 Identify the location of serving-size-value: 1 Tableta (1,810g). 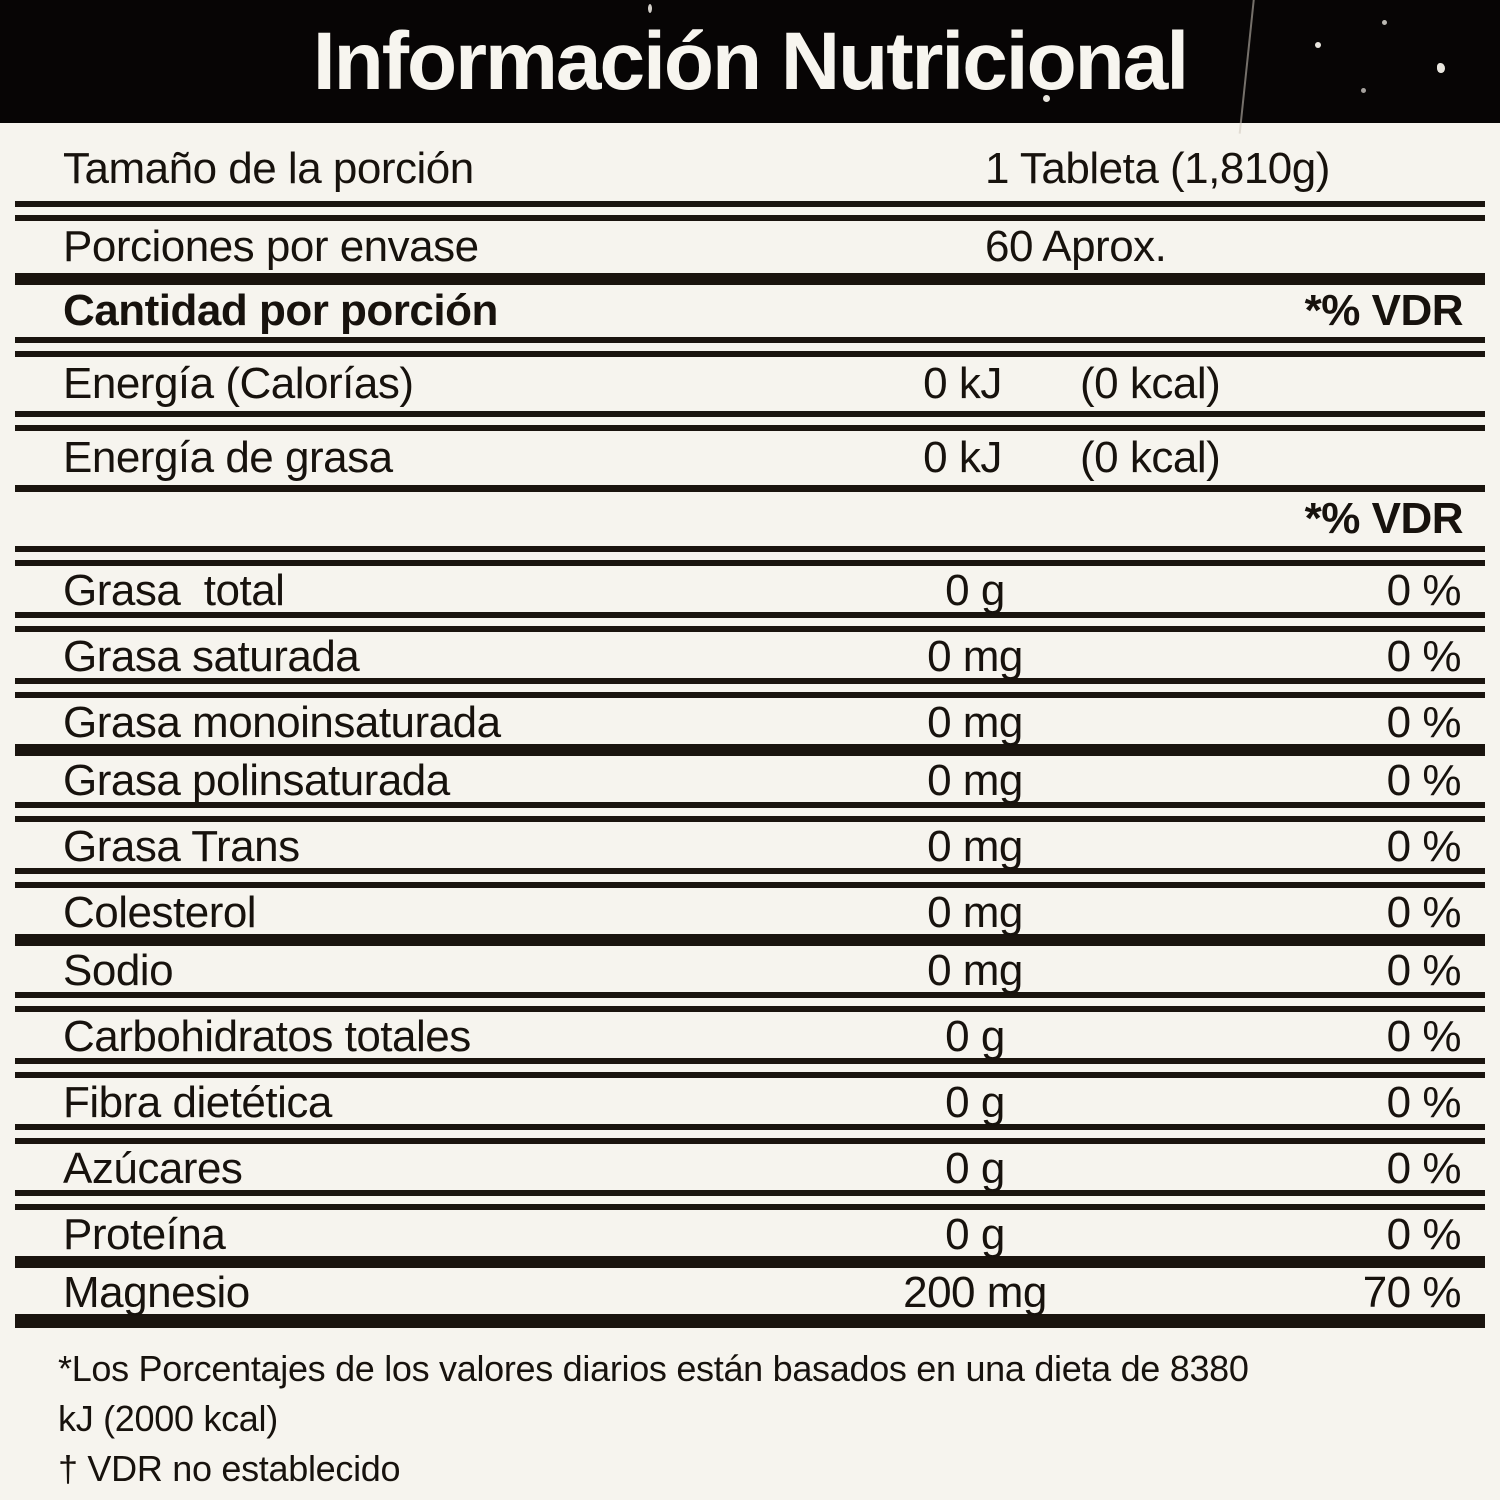
(1157, 168).